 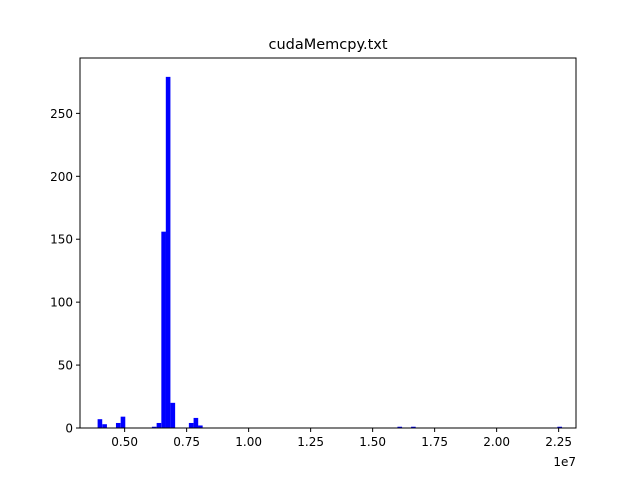 I want to click on x-tick-label: 1.25, so click(x=310, y=442).